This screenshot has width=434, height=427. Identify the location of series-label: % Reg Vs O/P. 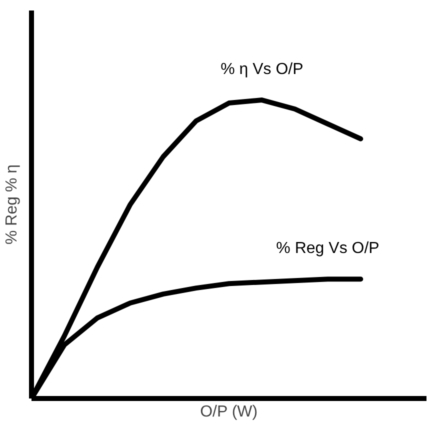
(328, 249).